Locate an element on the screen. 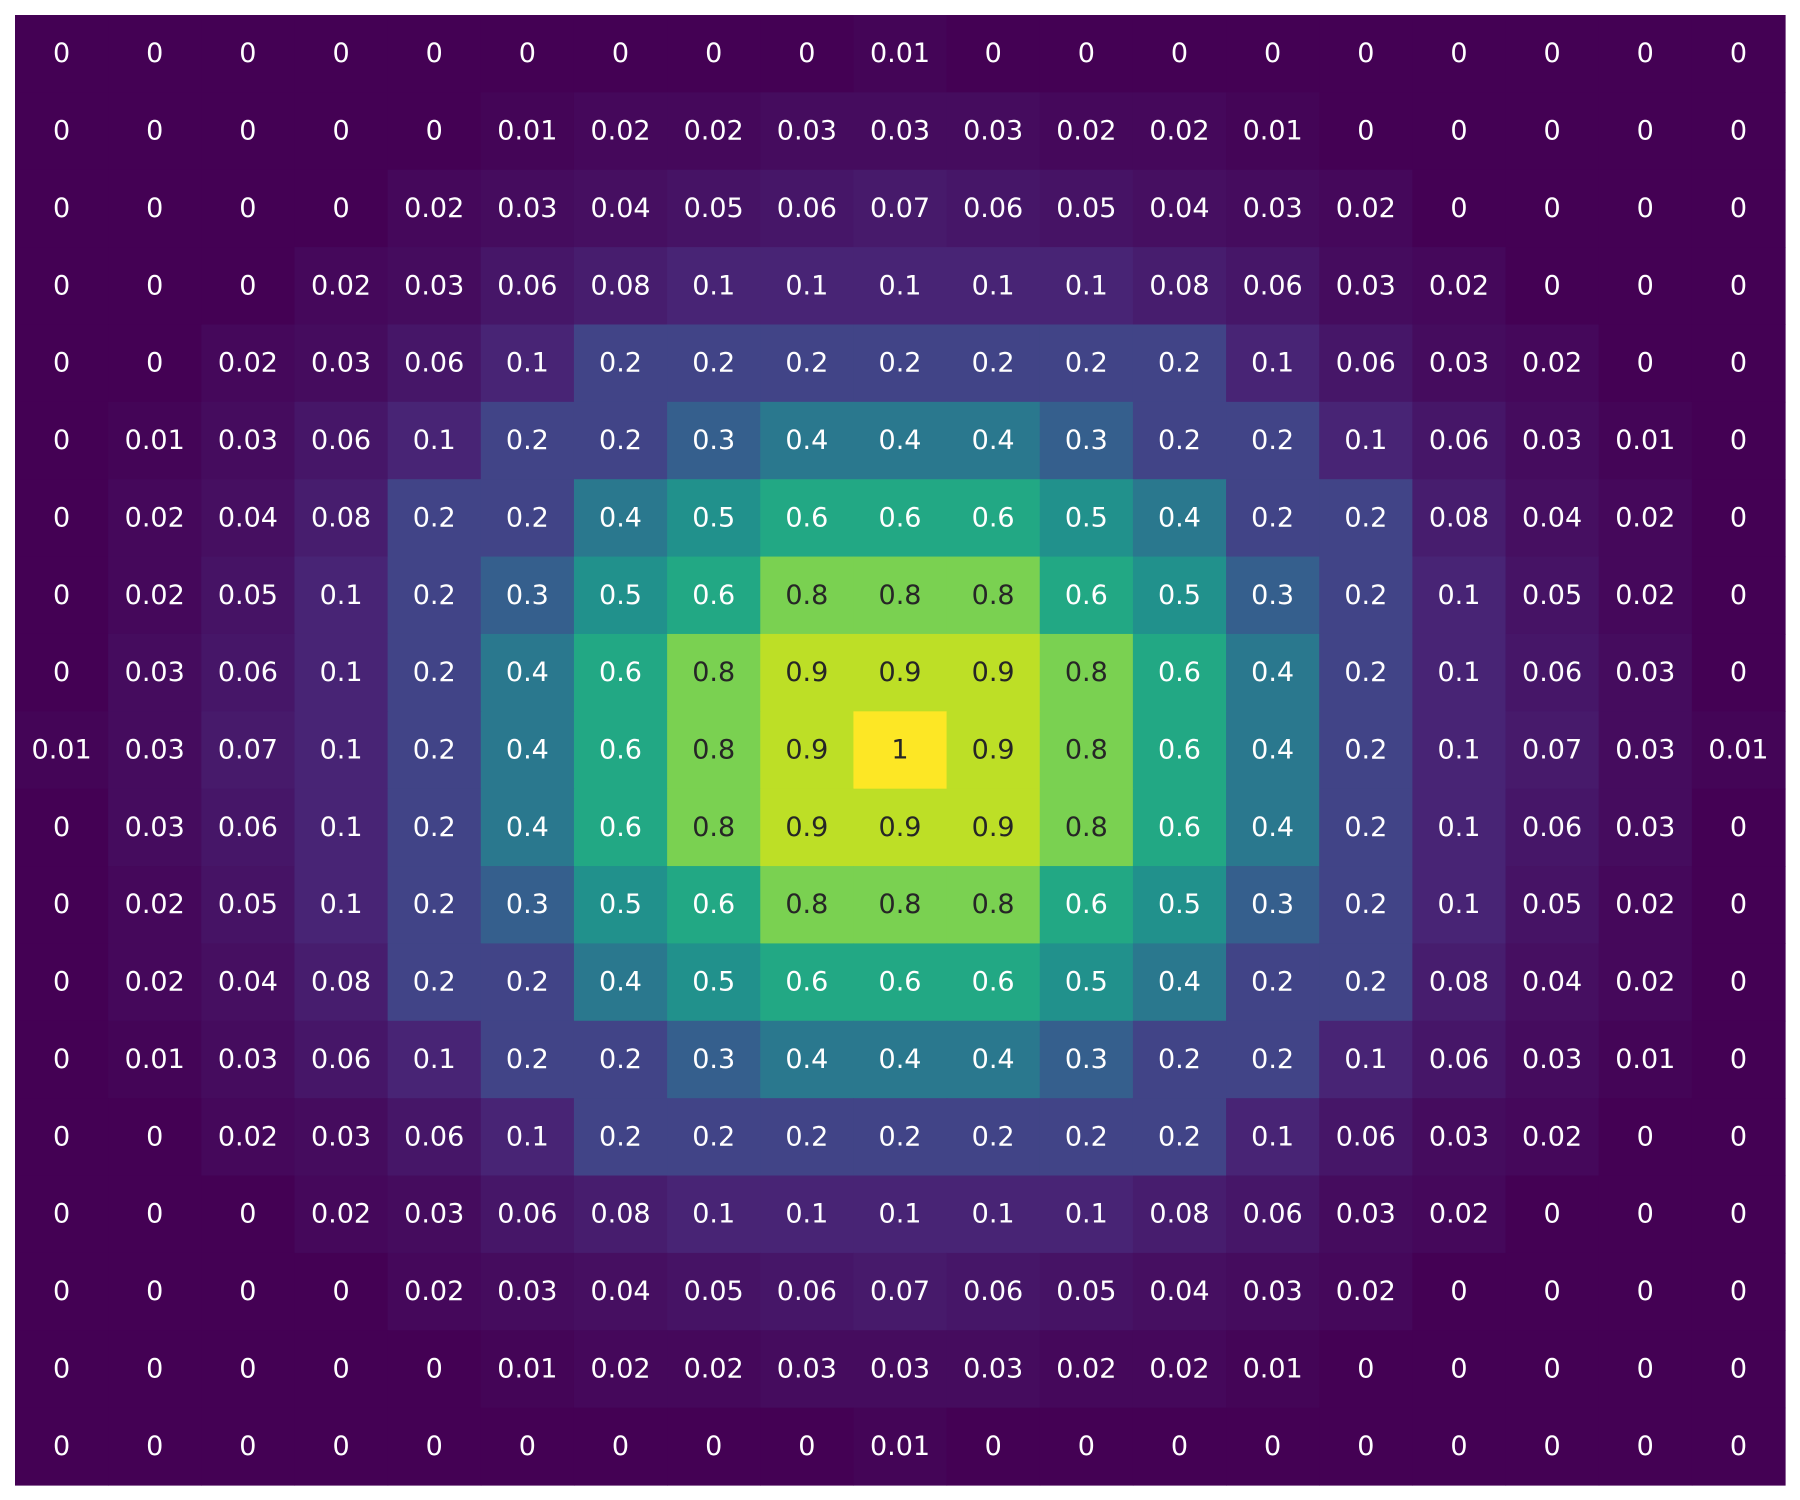  cell-value-label: 0.08 is located at coordinates (1459, 982).